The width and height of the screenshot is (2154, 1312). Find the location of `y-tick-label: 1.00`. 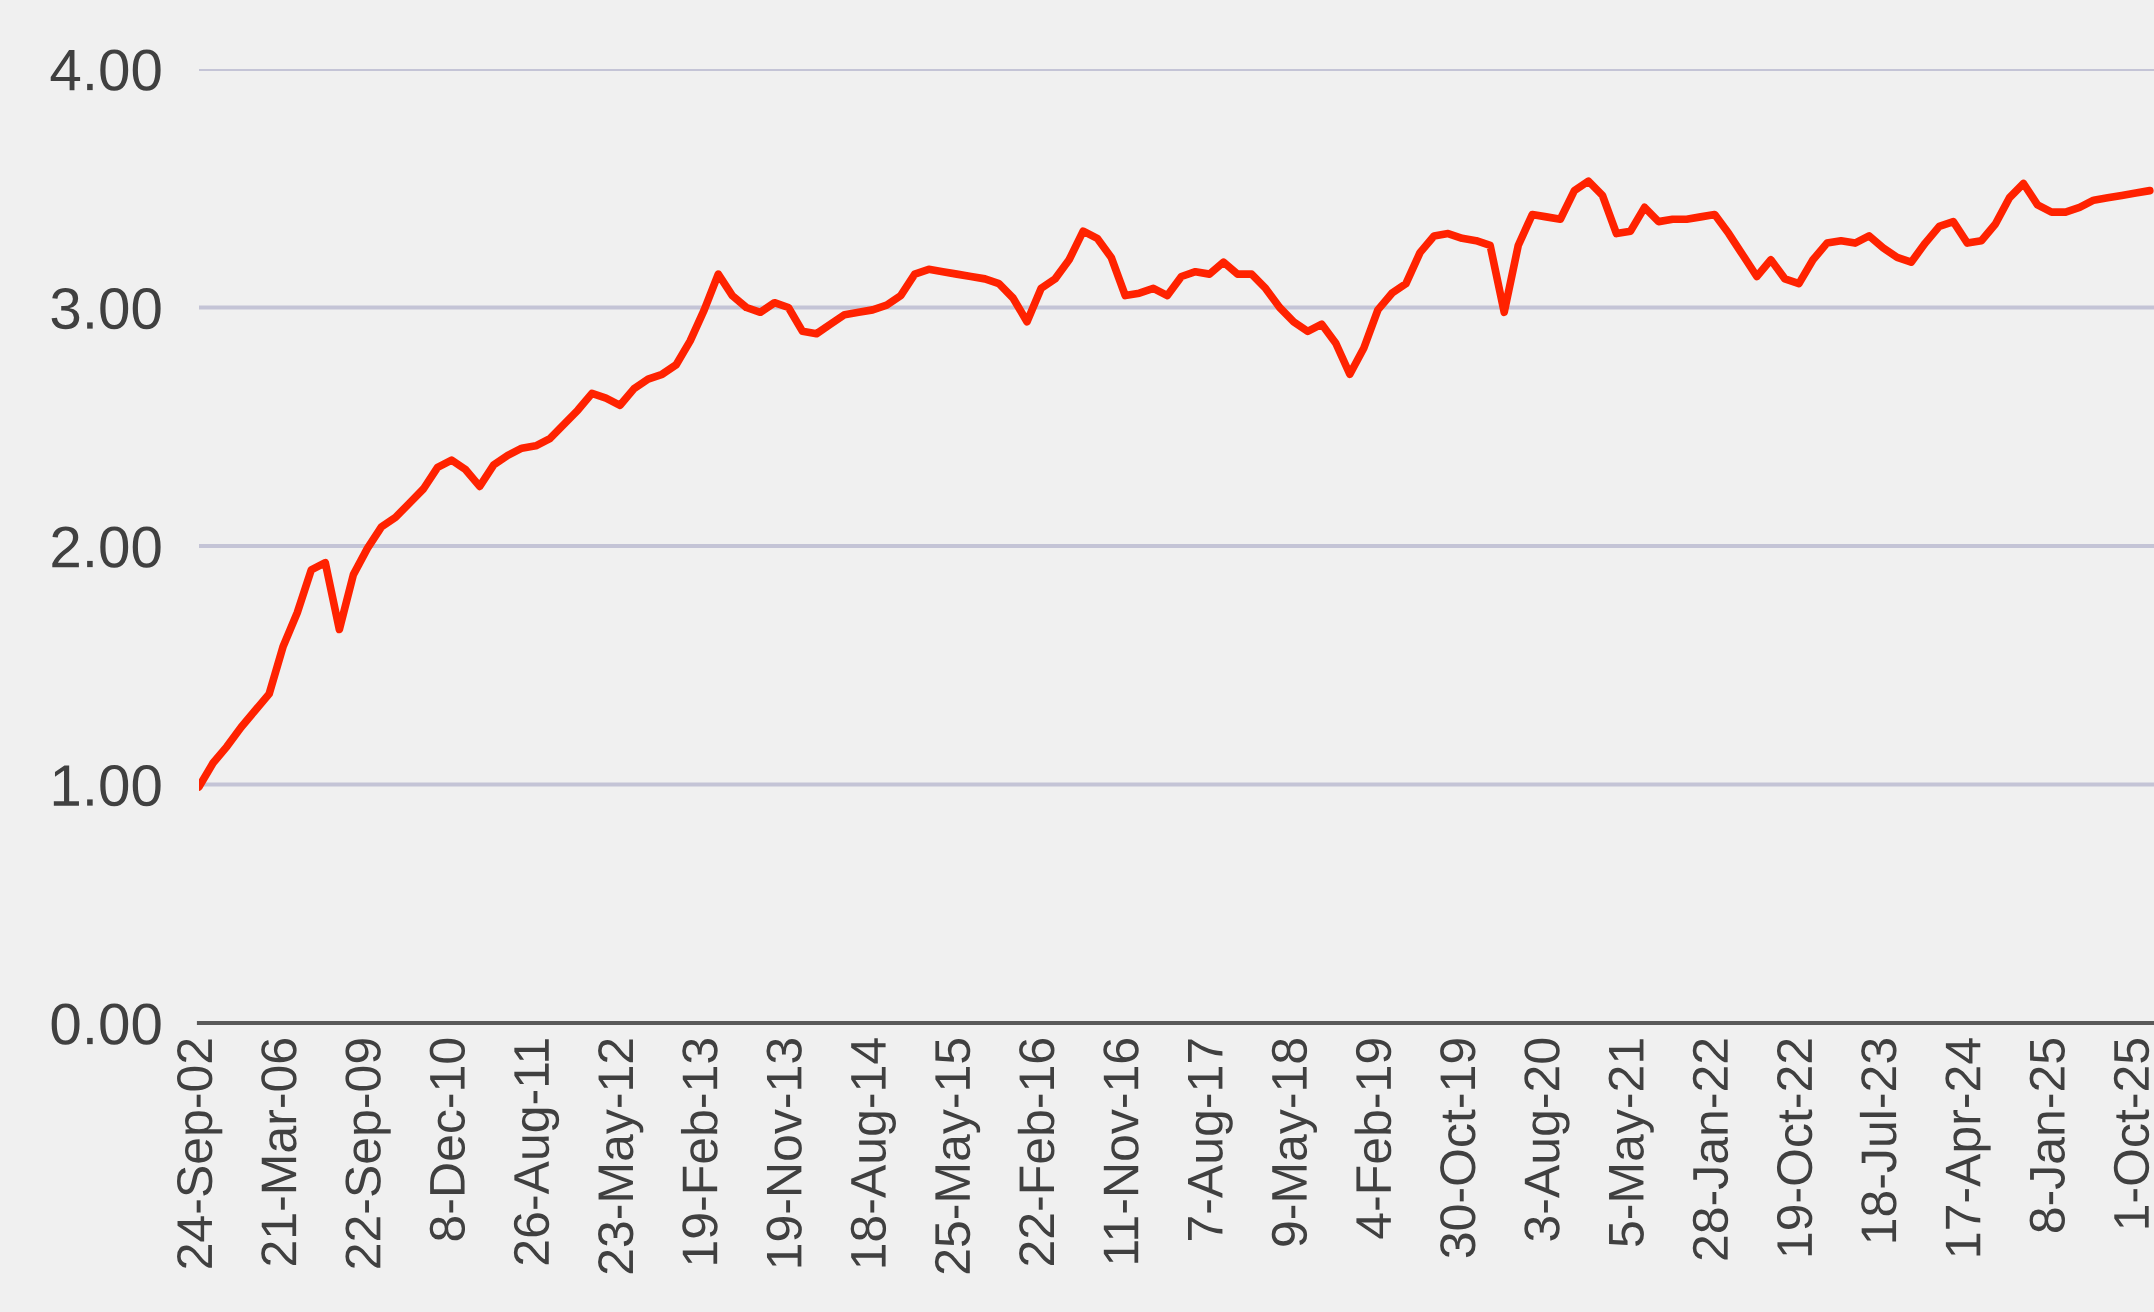

y-tick-label: 1.00 is located at coordinates (107, 785).